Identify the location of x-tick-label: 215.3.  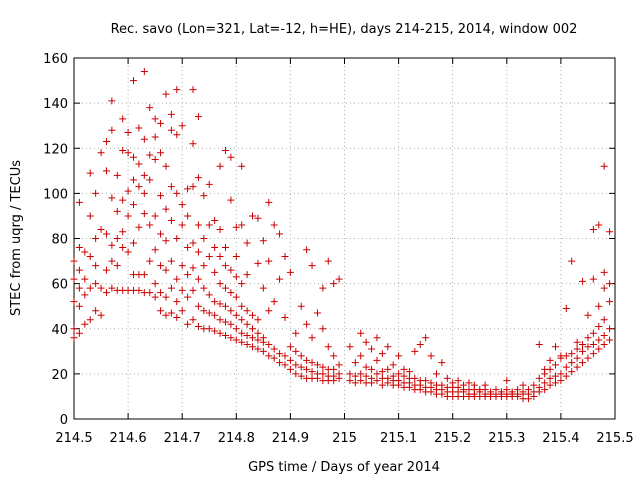
(506, 438).